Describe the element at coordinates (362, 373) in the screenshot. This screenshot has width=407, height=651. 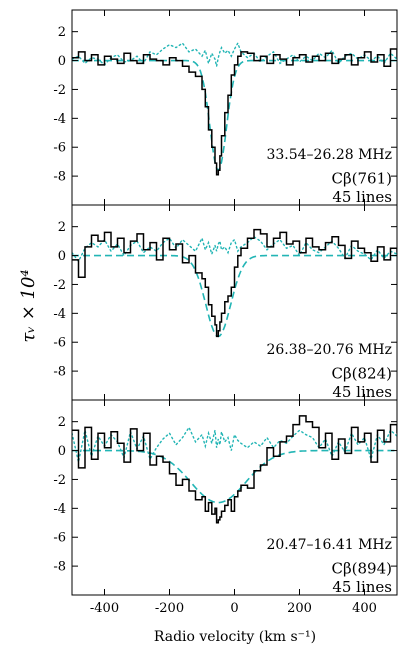
I see `transition-label: Cβ(824)` at that location.